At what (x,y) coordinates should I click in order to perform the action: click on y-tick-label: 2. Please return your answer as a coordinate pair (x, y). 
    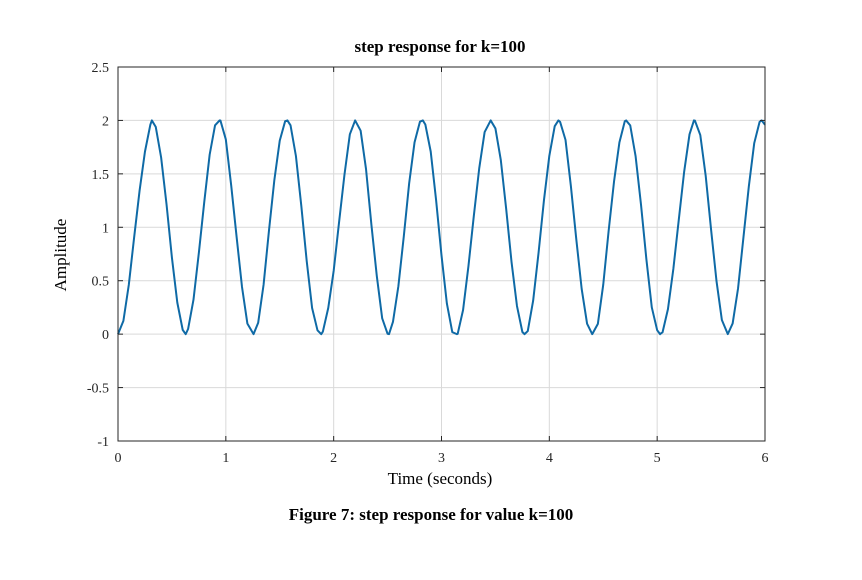
    Looking at the image, I should click on (105, 121).